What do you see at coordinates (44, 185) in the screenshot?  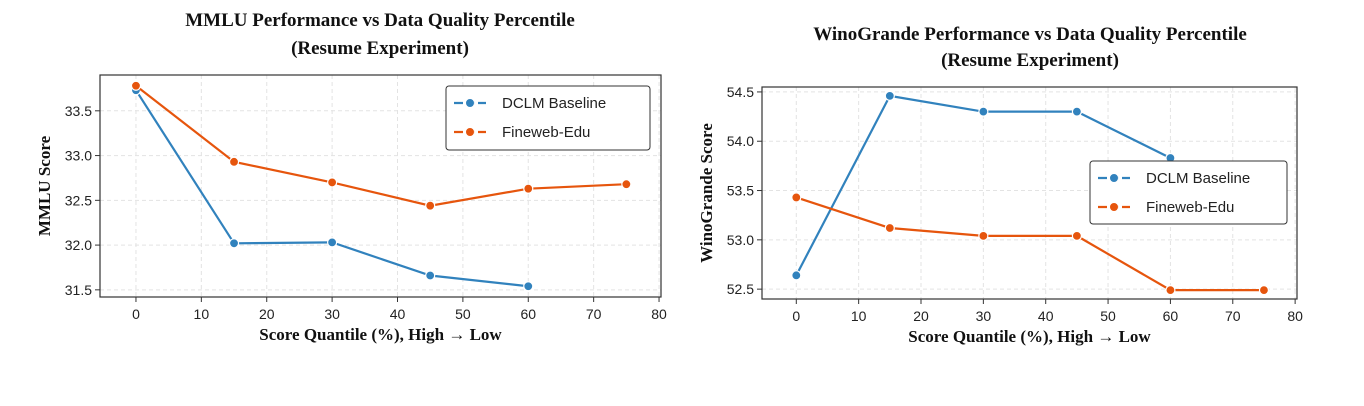 I see `y-axis-label: MMLU Score` at bounding box center [44, 185].